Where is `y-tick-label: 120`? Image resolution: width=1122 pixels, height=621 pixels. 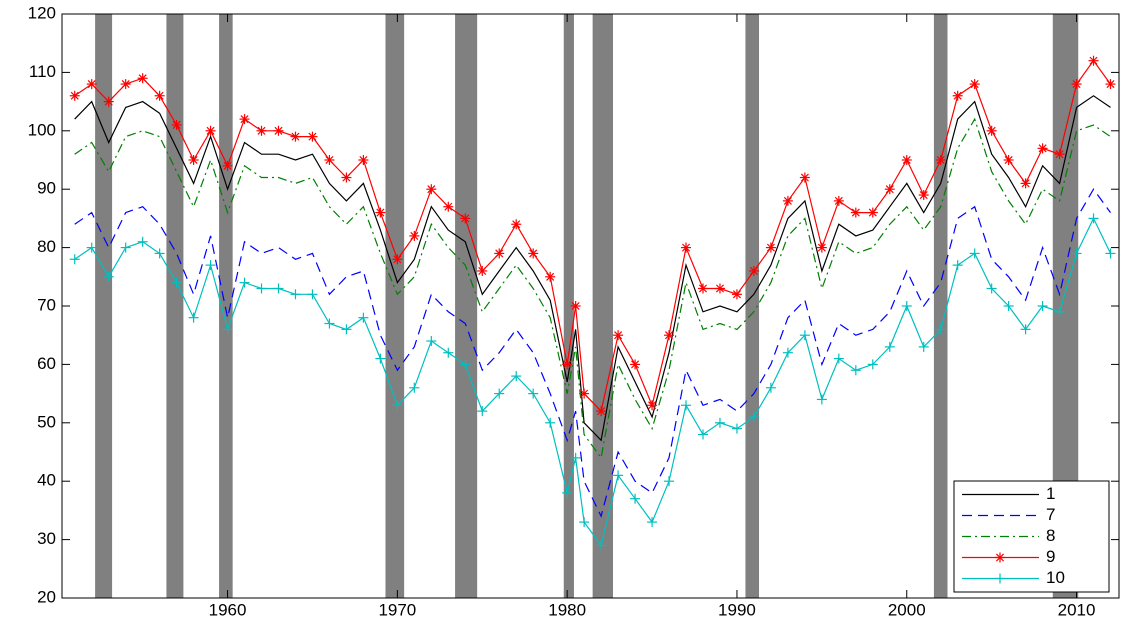 y-tick-label: 120 is located at coordinates (42, 12).